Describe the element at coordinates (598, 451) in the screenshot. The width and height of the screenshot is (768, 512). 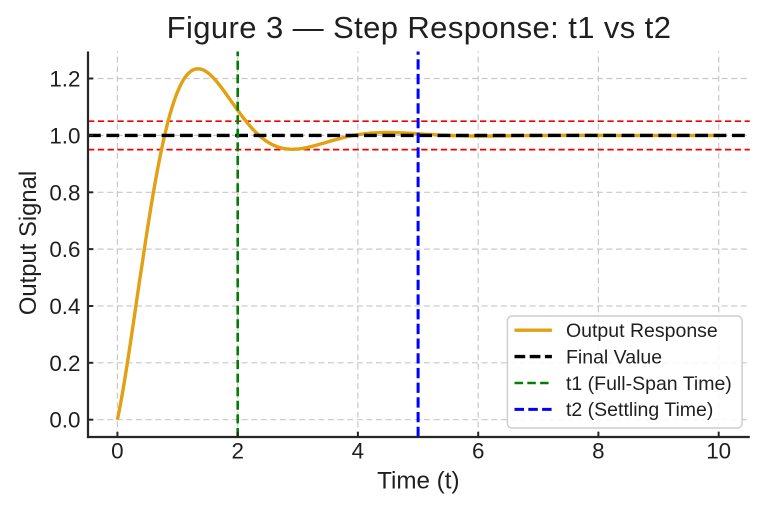
I see `svg-text: 8` at that location.